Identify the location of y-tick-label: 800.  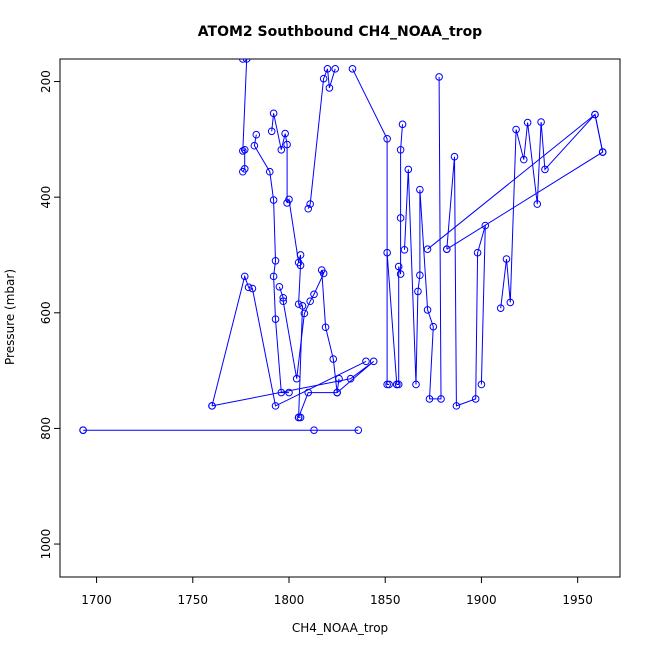
(46, 428).